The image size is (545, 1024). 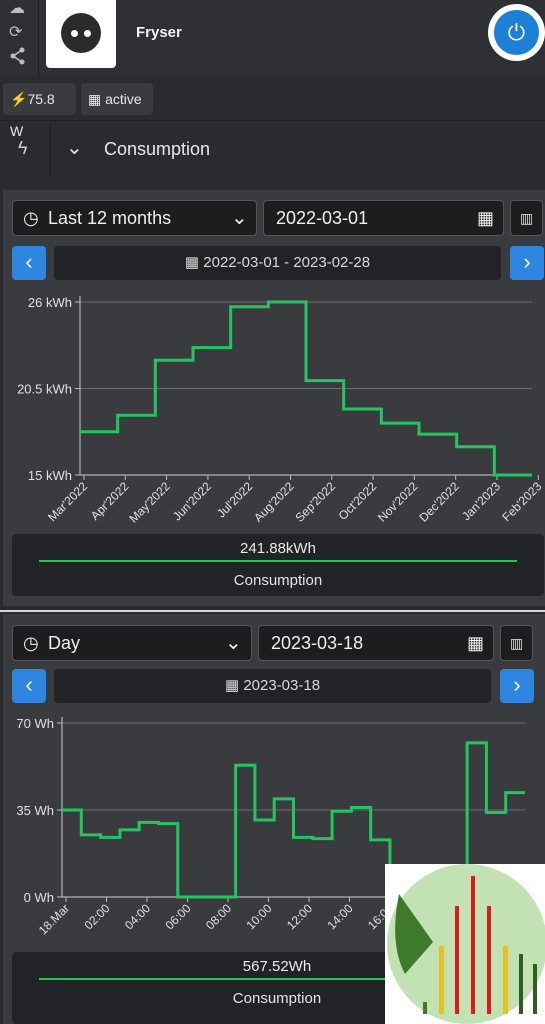 I want to click on date-input-value: 2023-03-18, so click(x=317, y=643).